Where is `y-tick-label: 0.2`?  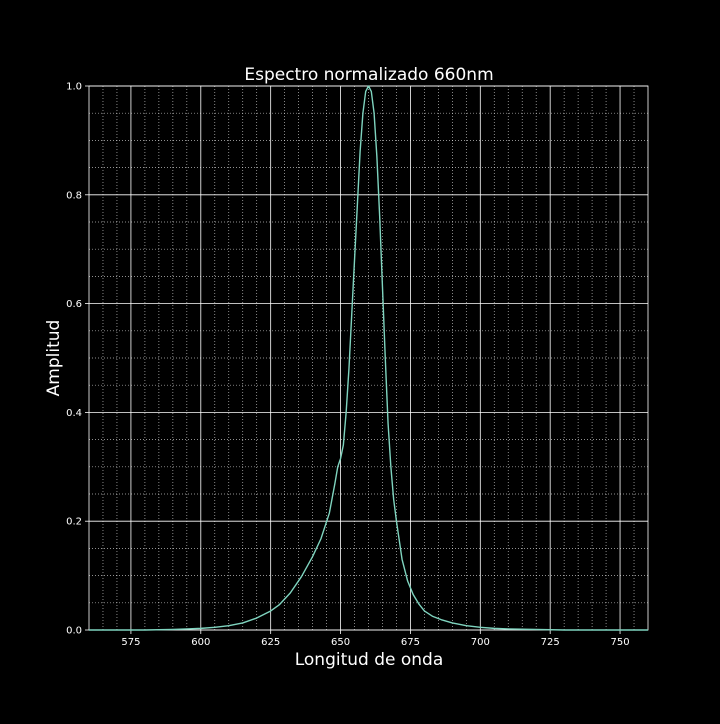
y-tick-label: 0.2 is located at coordinates (74, 522).